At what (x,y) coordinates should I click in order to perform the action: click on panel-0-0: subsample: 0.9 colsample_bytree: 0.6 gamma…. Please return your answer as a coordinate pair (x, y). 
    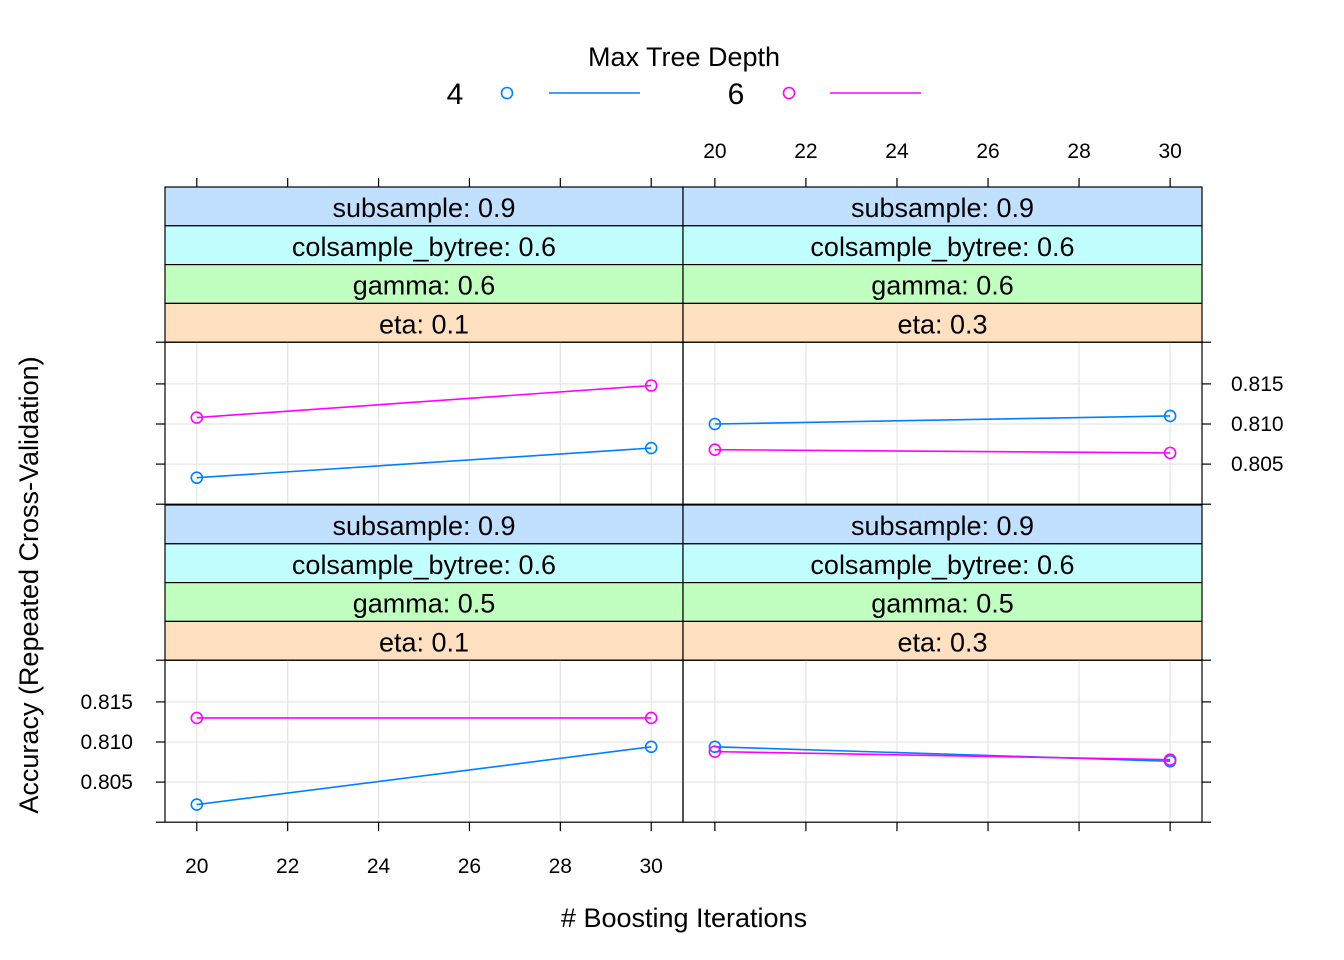
    Looking at the image, I should click on (424, 345).